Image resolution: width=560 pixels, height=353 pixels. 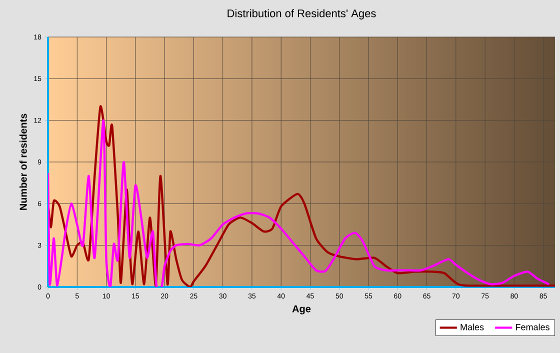 I want to click on y-axis-title: Number of residents, so click(x=23, y=162).